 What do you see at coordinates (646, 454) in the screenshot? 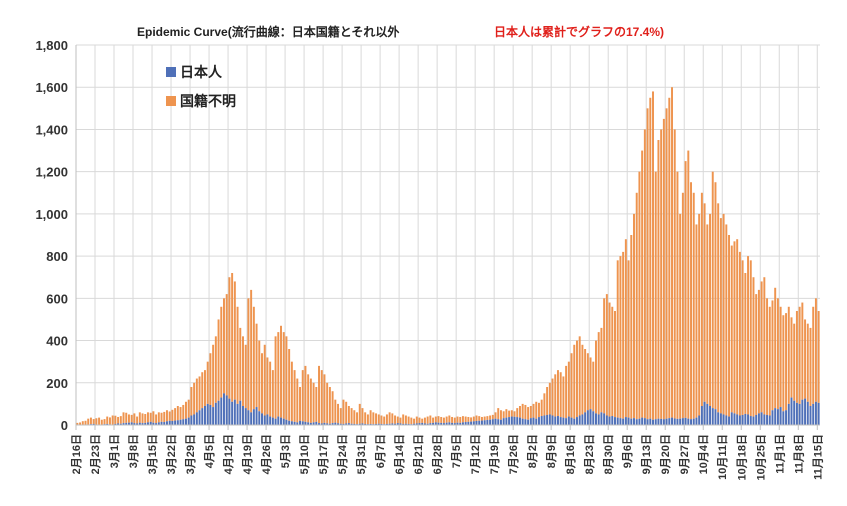
I see `x-tick-label: 9月13日` at bounding box center [646, 454].